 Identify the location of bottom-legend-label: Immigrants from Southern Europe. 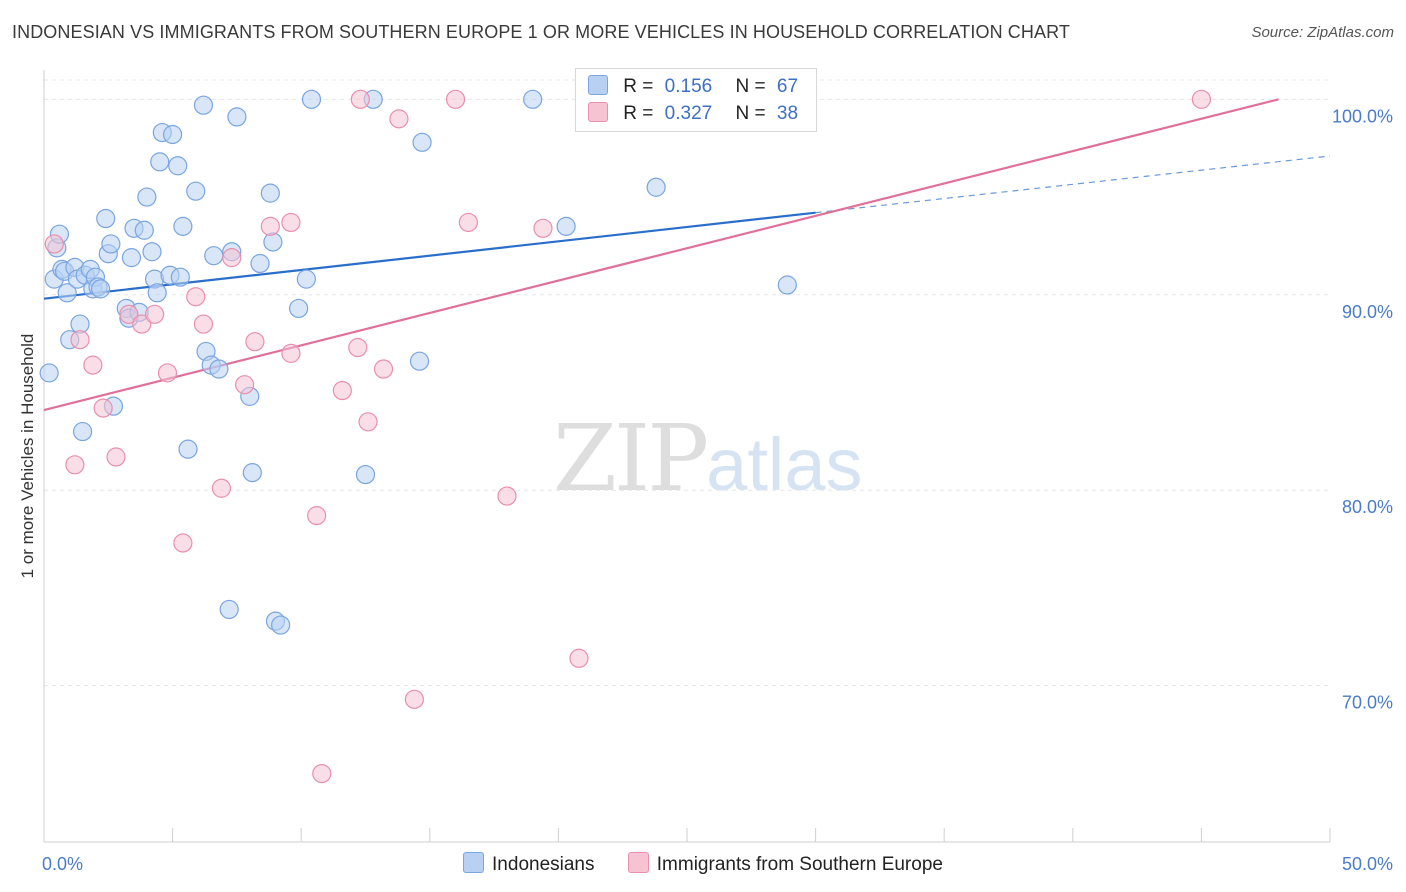
(799, 864).